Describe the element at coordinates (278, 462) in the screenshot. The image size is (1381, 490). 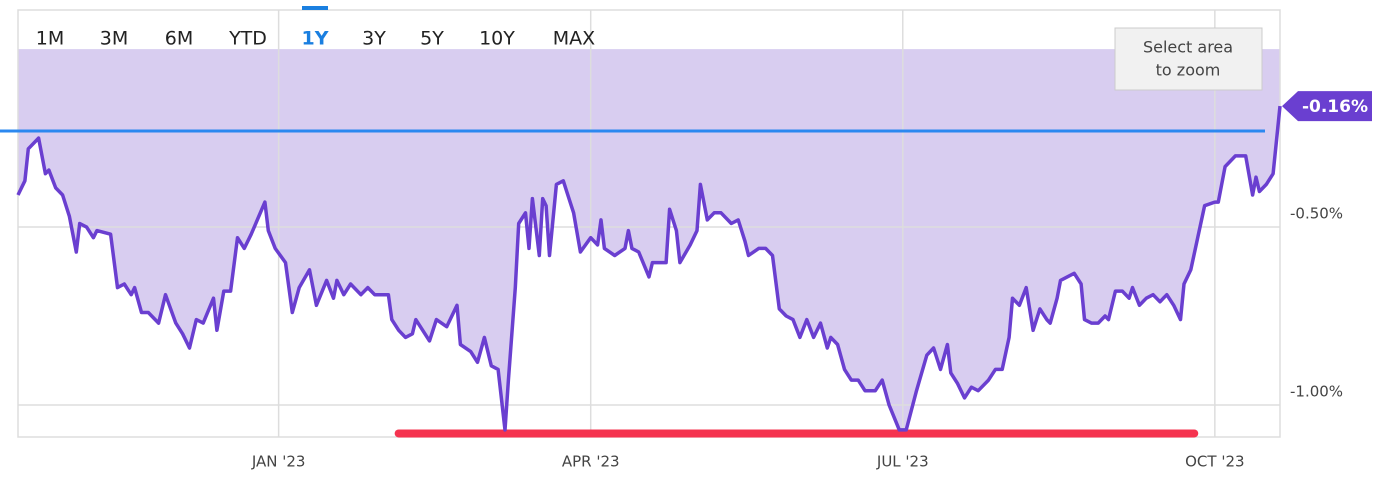
I see `x-tick-label: JAN '23` at that location.